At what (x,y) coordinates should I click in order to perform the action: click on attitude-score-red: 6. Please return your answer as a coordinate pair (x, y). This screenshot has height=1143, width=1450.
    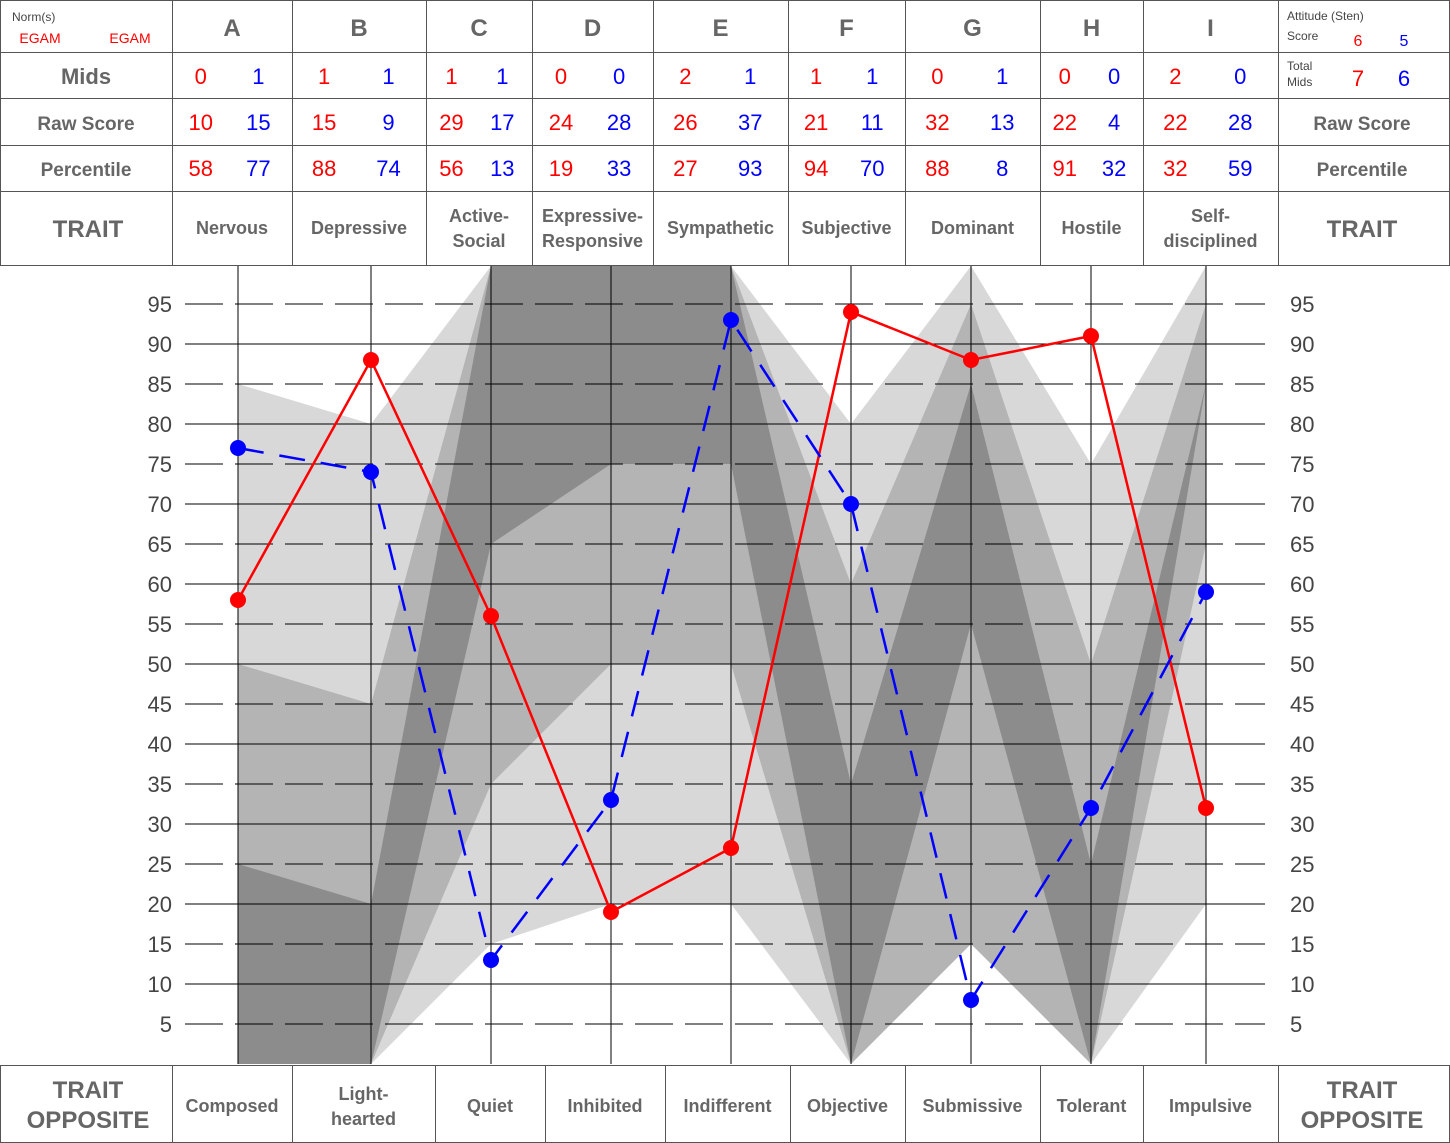
    Looking at the image, I should click on (1358, 41).